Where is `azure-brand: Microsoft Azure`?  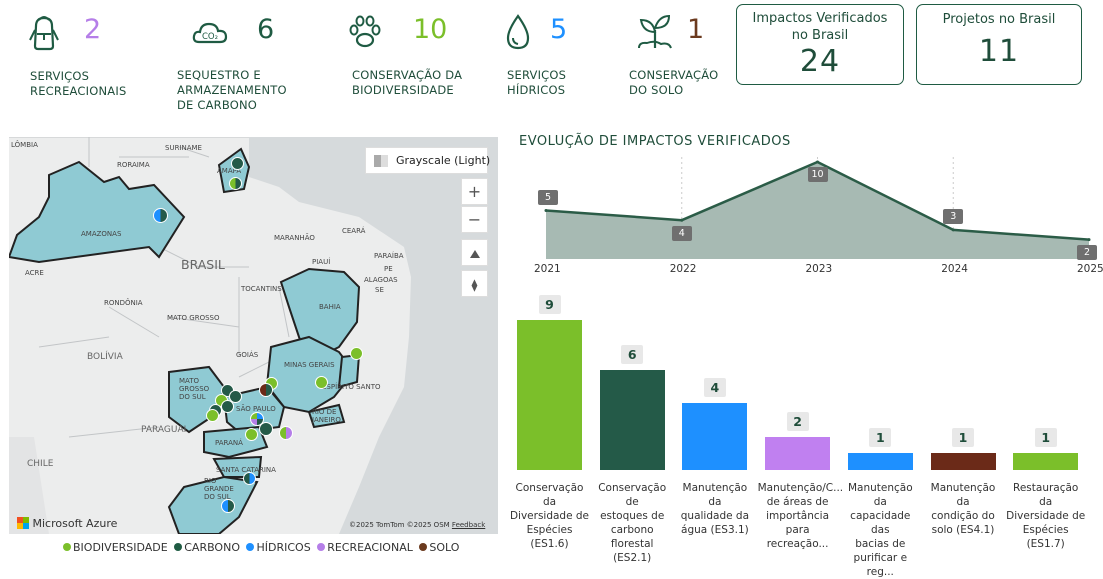 azure-brand: Microsoft Azure is located at coordinates (67, 523).